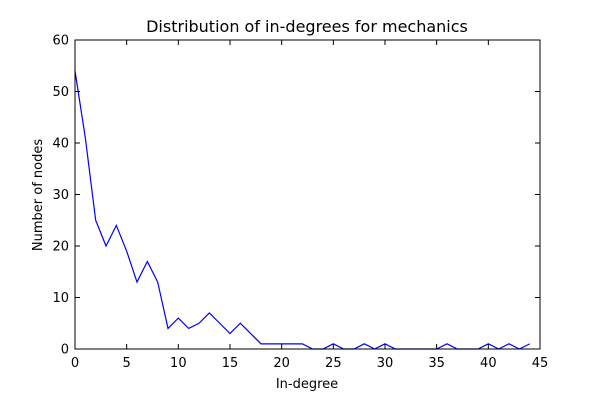 The height and width of the screenshot is (400, 600). What do you see at coordinates (60, 41) in the screenshot?
I see `y-tick-label: 60` at bounding box center [60, 41].